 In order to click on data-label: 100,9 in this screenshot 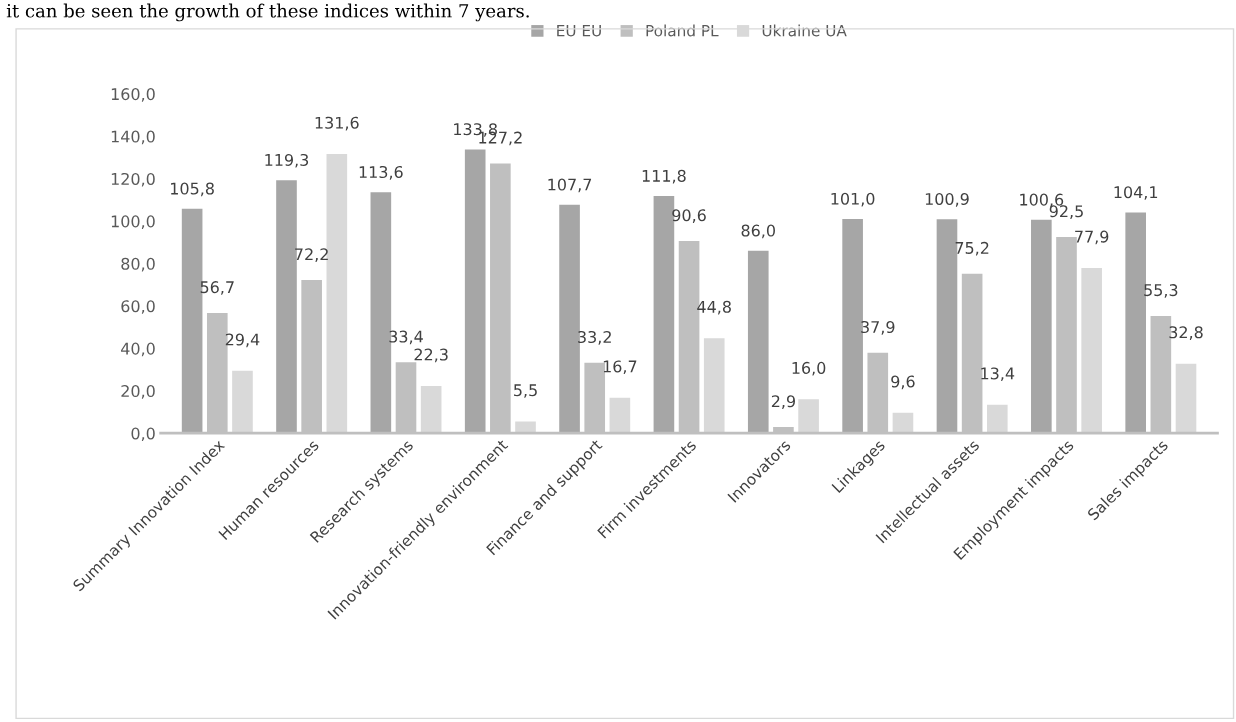, I will do `click(947, 199)`.